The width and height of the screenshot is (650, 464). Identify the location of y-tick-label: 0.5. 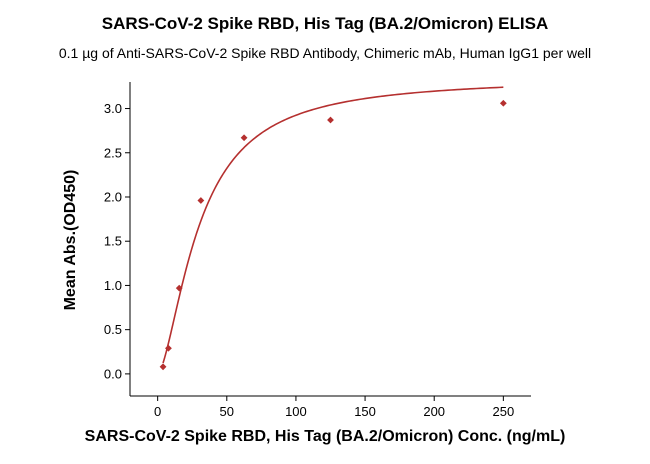
(113, 329).